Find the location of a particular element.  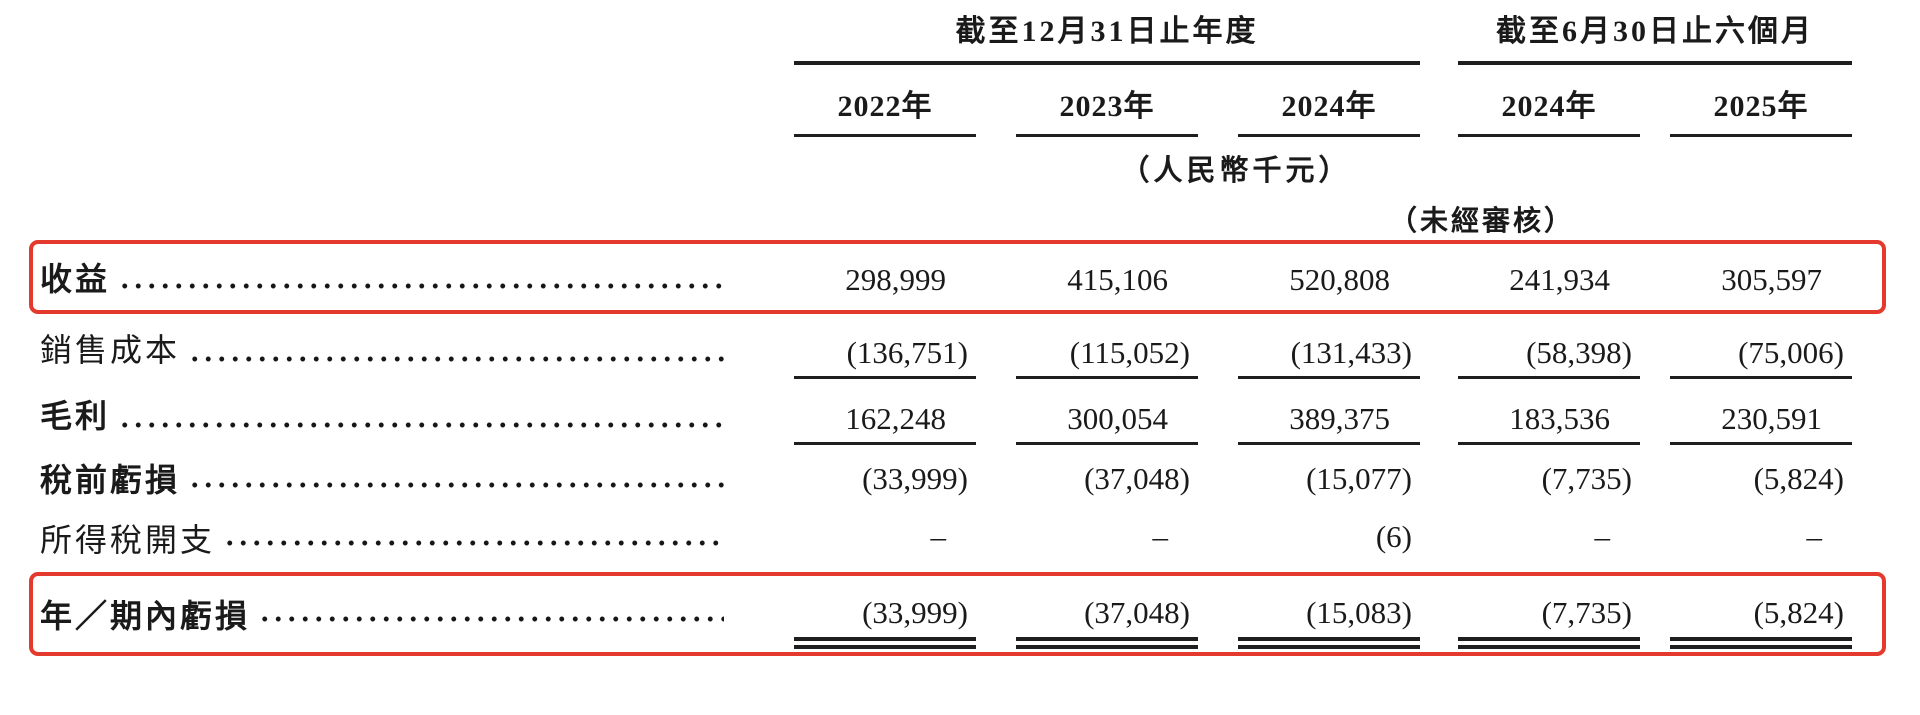

value-cell: 300,054 is located at coordinates (1087, 414).